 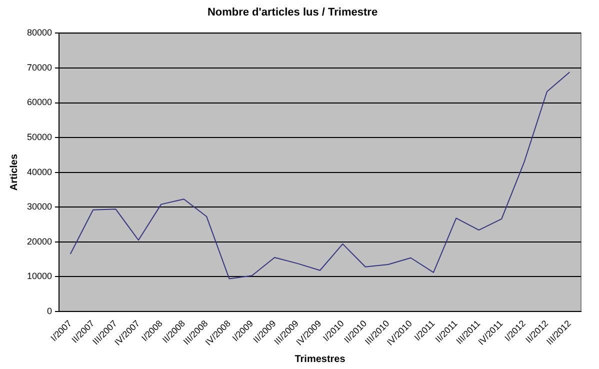 I want to click on y-tick-label: 40000, so click(x=39, y=171).